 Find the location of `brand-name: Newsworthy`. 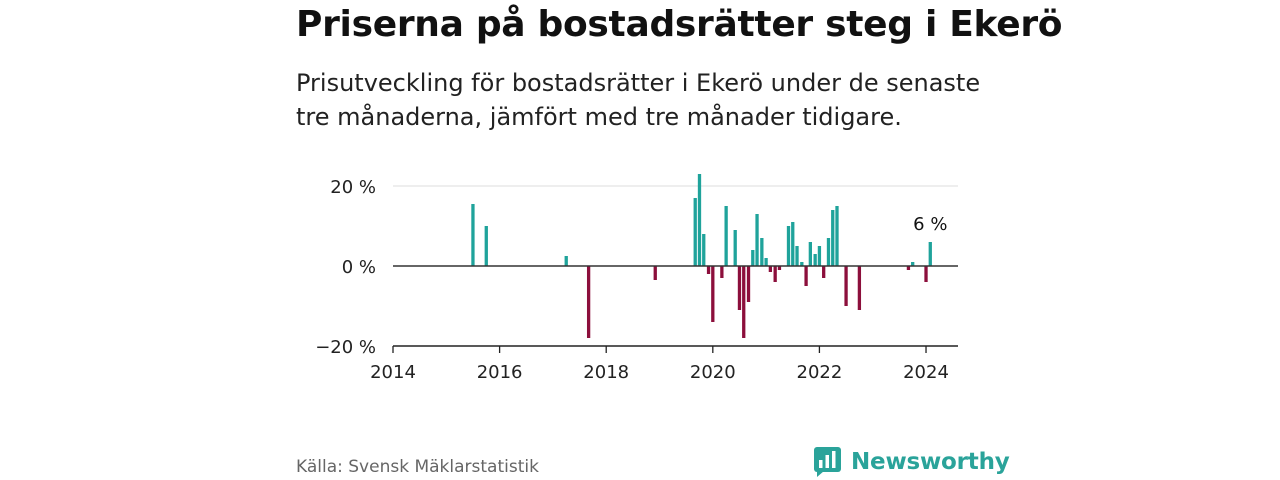

brand-name: Newsworthy is located at coordinates (930, 462).